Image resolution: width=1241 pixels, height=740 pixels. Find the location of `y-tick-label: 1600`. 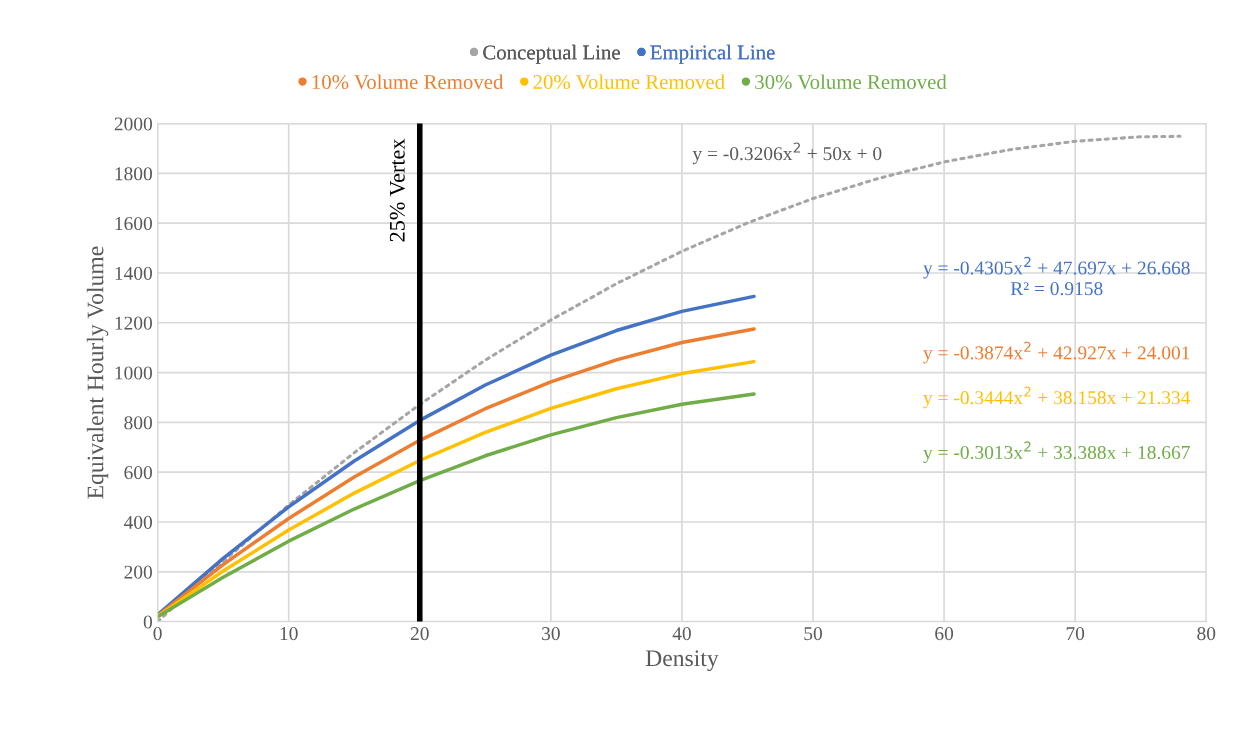

y-tick-label: 1600 is located at coordinates (133, 224).